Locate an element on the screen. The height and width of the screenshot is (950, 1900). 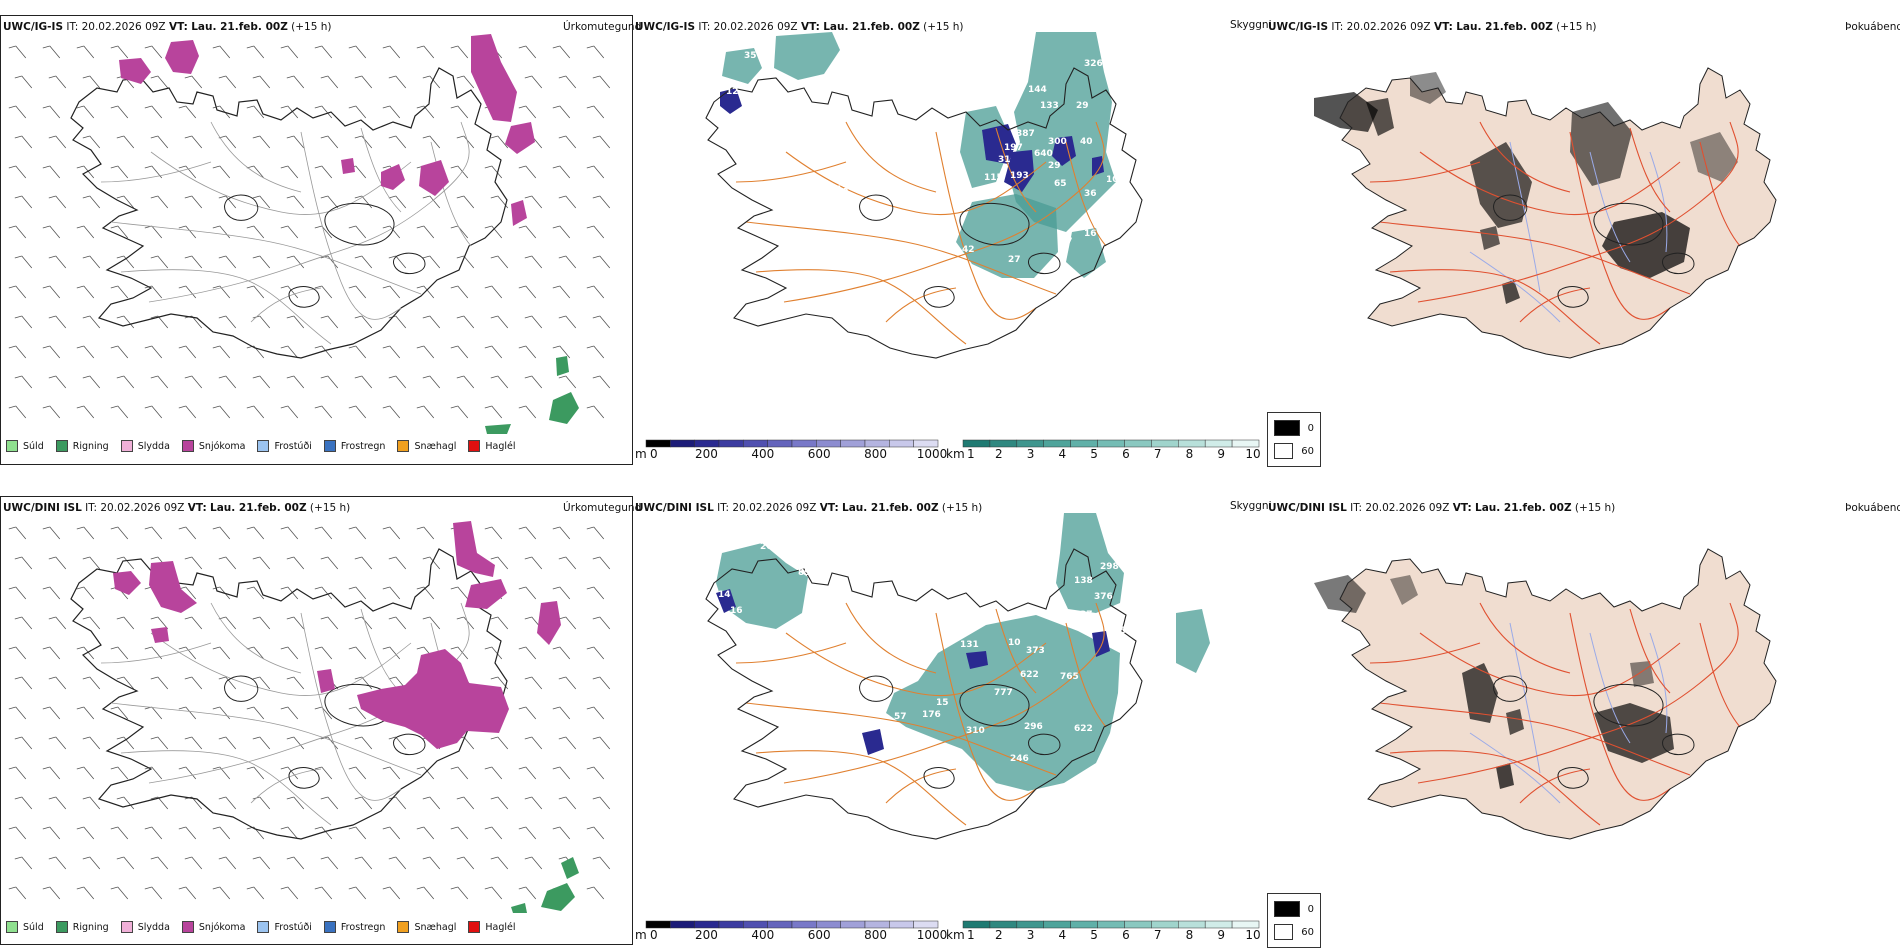
fog-area is located at coordinates (1646, 245).